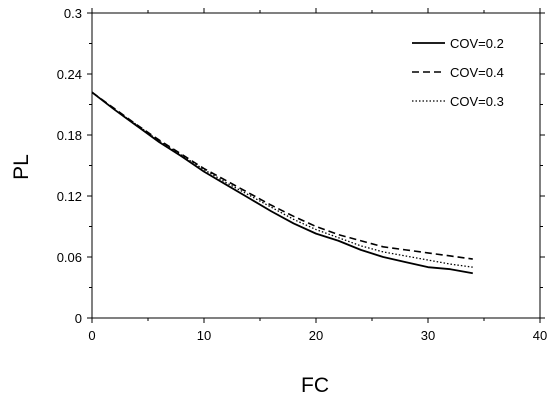 Image resolution: width=550 pixels, height=401 pixels. What do you see at coordinates (69, 74) in the screenshot?
I see `y-tick-label: 0.24` at bounding box center [69, 74].